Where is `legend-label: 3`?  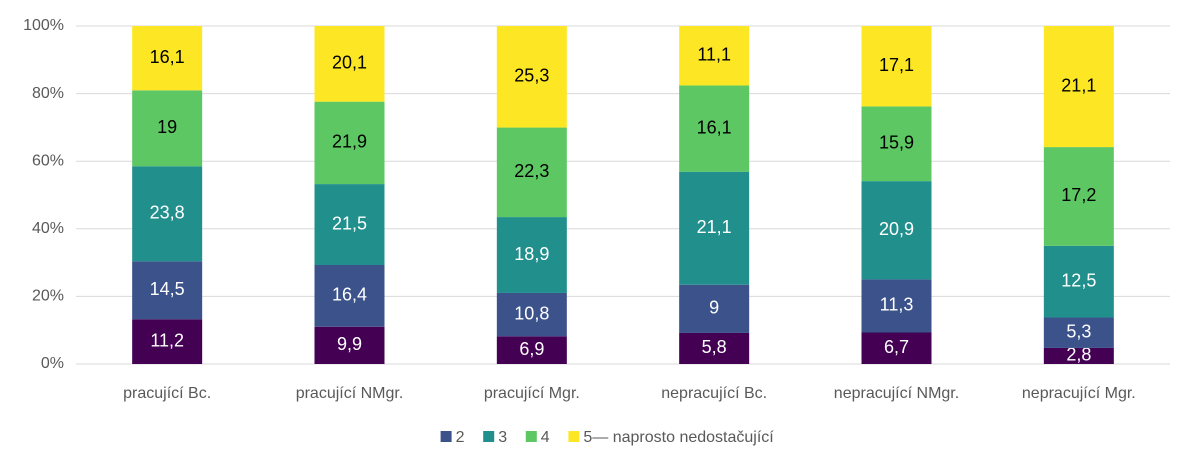
legend-label: 3 is located at coordinates (502, 437).